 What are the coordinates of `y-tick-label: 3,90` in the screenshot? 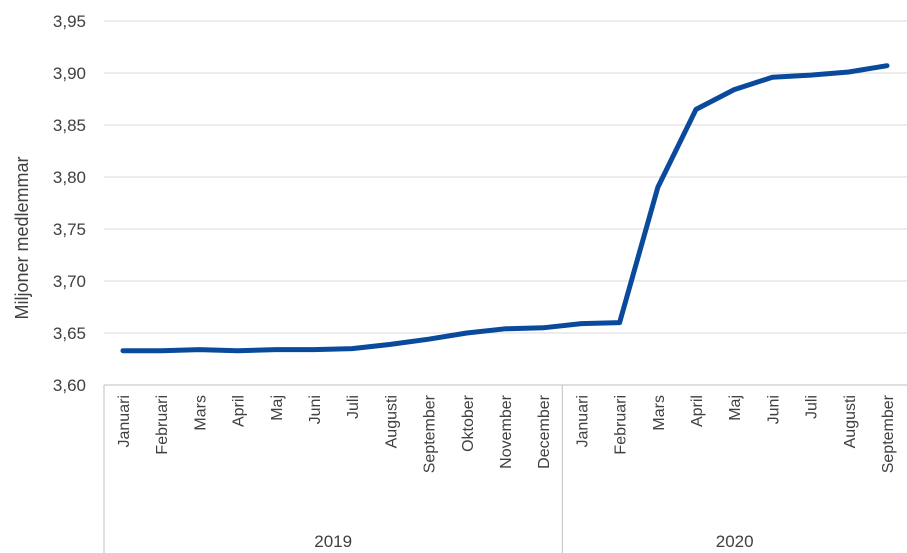 It's located at (69, 73).